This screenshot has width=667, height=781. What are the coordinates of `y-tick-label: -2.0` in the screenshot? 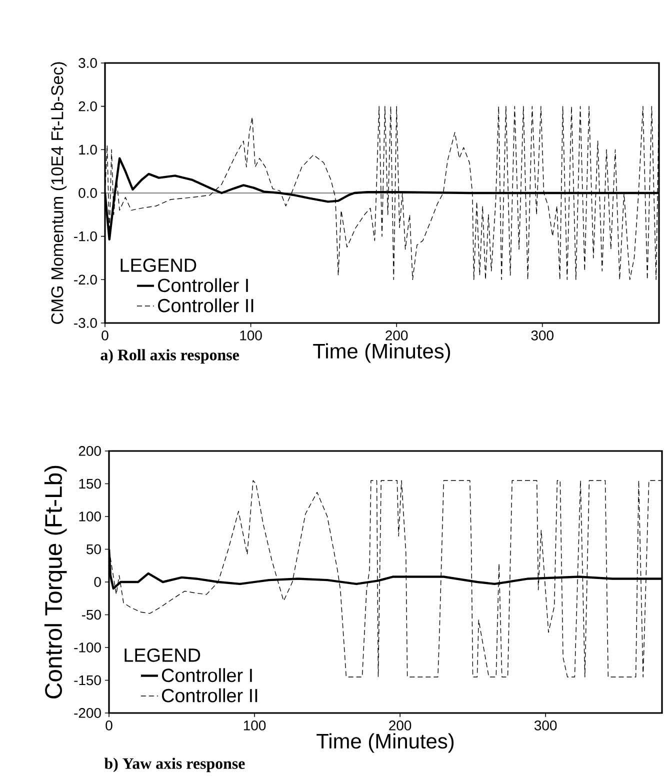 It's located at (85, 279).